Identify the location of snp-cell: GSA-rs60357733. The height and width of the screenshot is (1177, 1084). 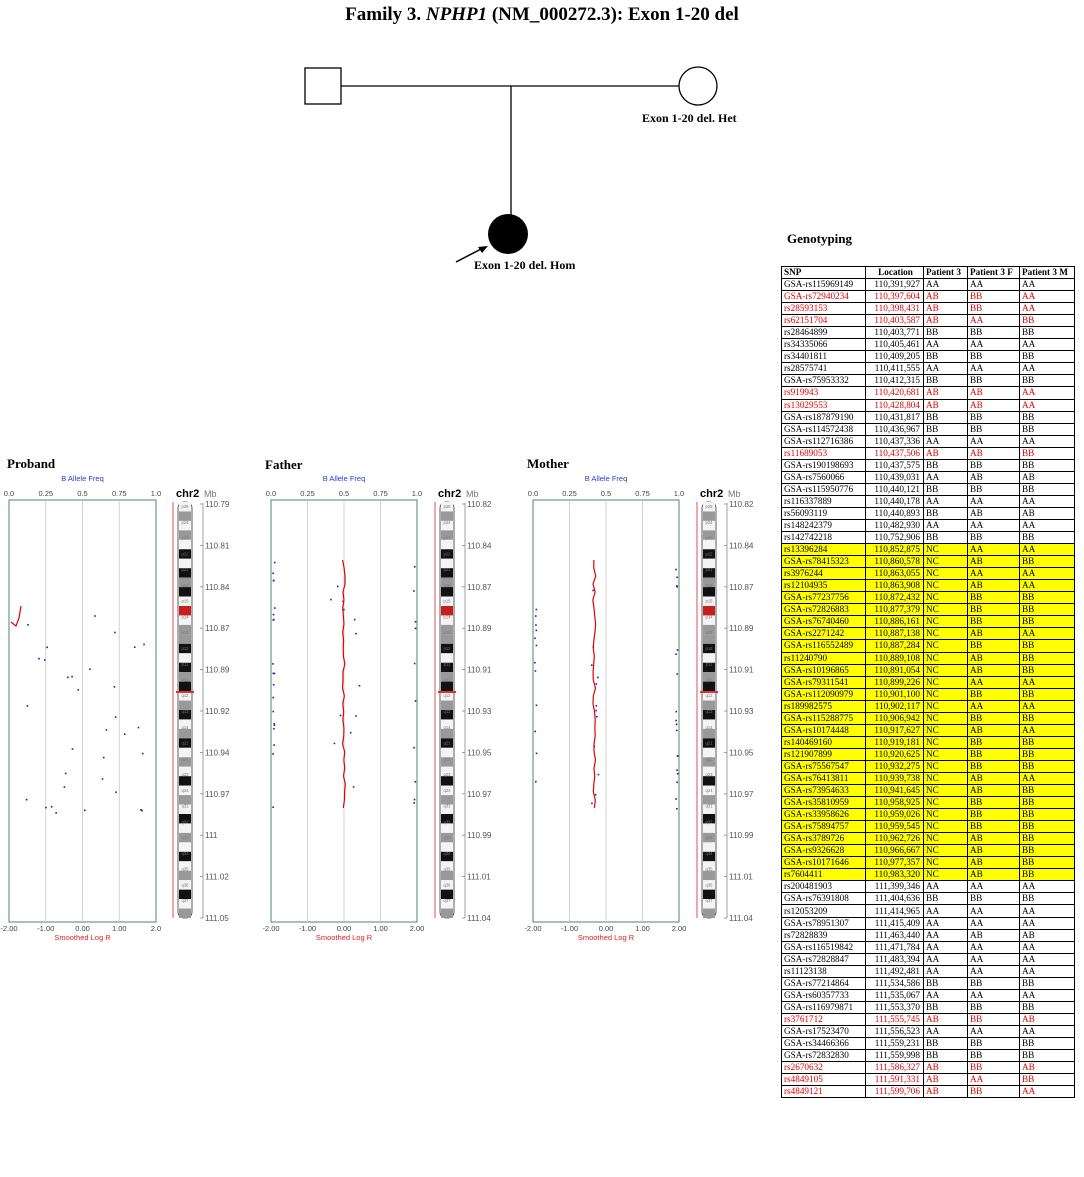
(823, 995).